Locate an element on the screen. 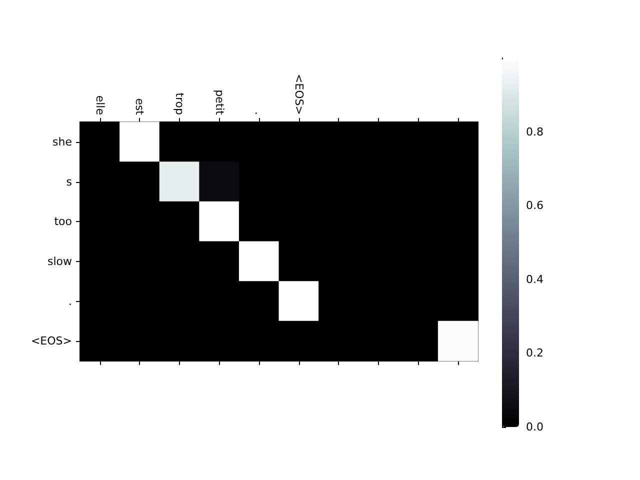  x-tick-label: . is located at coordinates (259, 113).